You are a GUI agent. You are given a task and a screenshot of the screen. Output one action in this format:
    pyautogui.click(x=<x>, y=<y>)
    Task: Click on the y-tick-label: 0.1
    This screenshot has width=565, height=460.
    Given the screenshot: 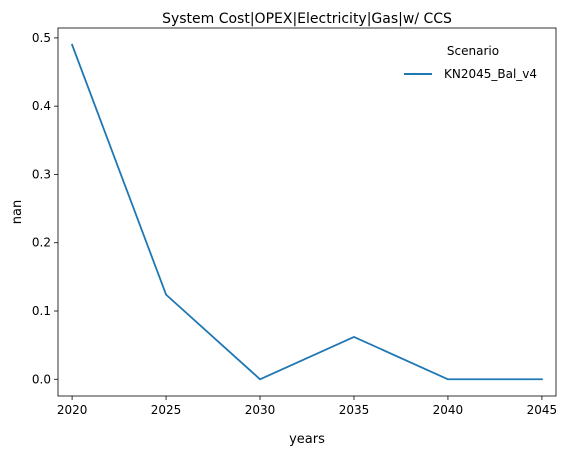 What is the action you would take?
    pyautogui.click(x=41, y=311)
    